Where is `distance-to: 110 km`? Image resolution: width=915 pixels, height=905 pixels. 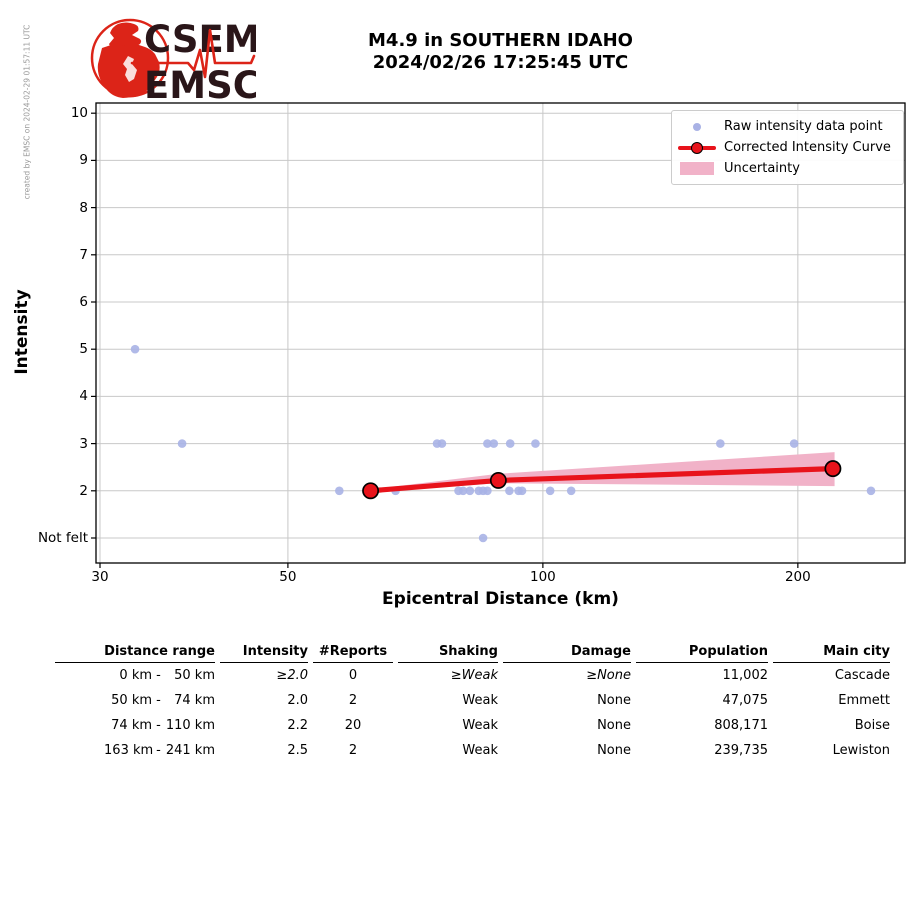 distance-to: 110 km is located at coordinates (190, 725).